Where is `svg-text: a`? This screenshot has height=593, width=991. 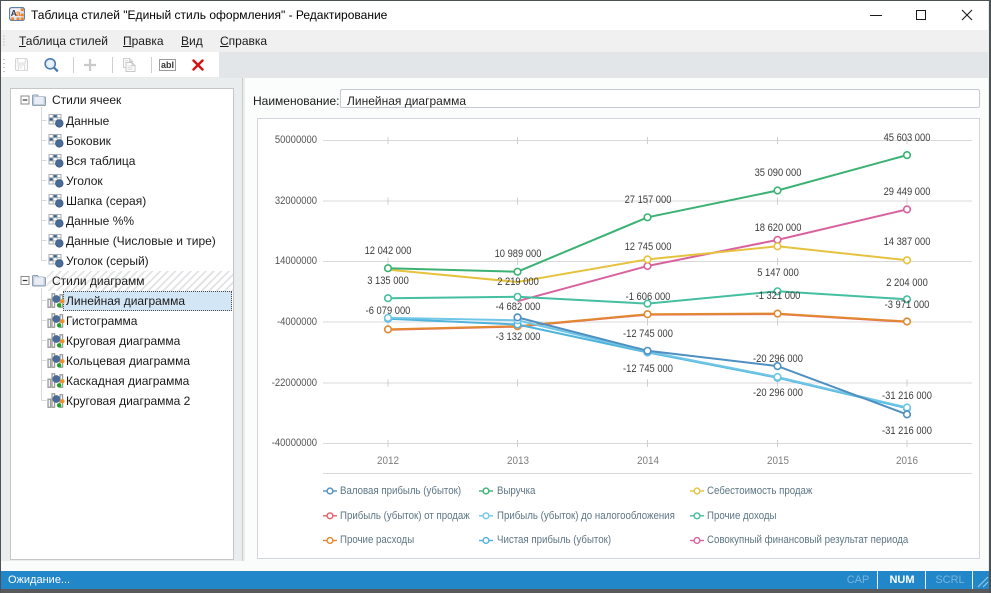 svg-text: a is located at coordinates (18, 13).